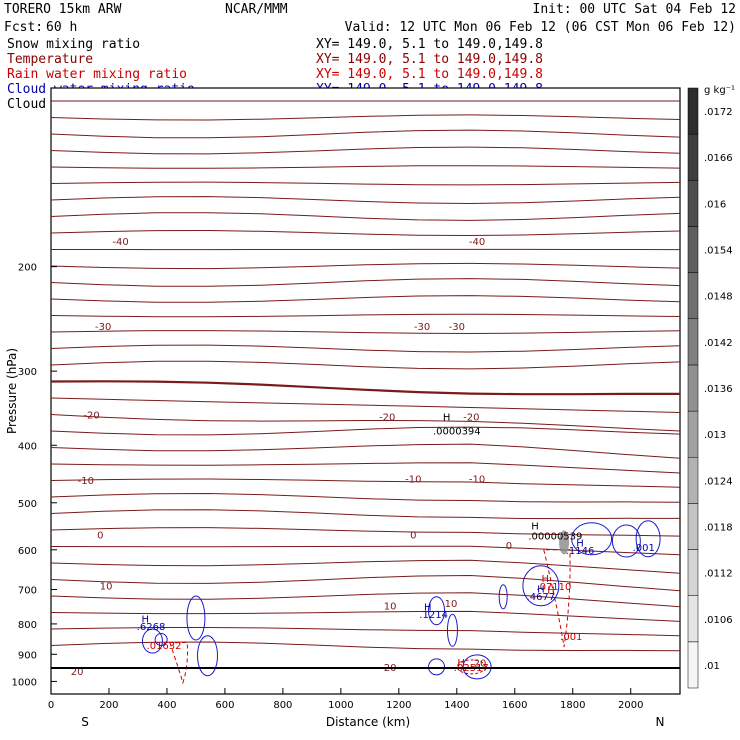 This screenshot has width=740, height=740. What do you see at coordinates (514, 705) in the screenshot?
I see `x-tick-label: 1600` at bounding box center [514, 705].